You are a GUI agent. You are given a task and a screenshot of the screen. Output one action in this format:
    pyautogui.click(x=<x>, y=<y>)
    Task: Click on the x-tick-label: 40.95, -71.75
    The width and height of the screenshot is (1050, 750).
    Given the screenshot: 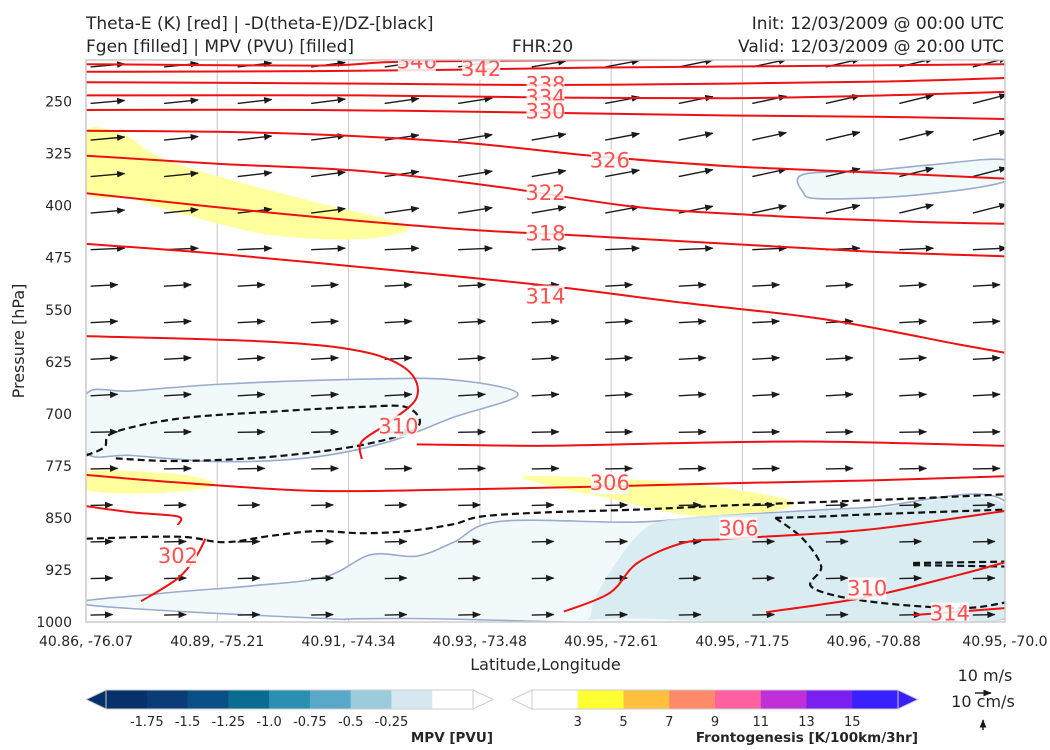 What is the action you would take?
    pyautogui.click(x=742, y=642)
    